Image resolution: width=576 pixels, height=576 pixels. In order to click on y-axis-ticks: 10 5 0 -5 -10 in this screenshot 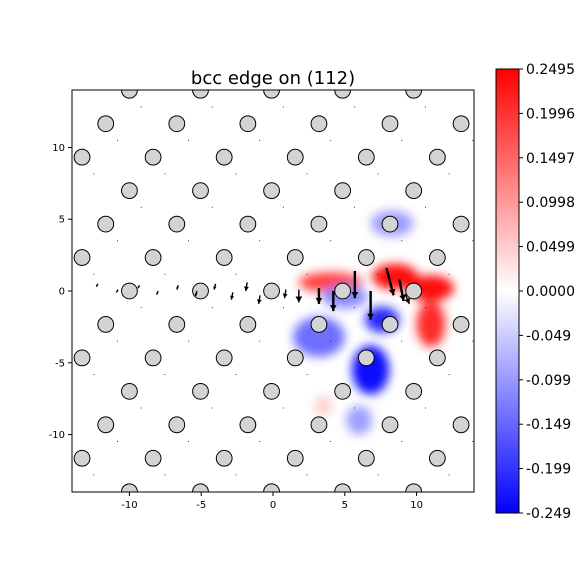, I will do `click(60, 292)`.